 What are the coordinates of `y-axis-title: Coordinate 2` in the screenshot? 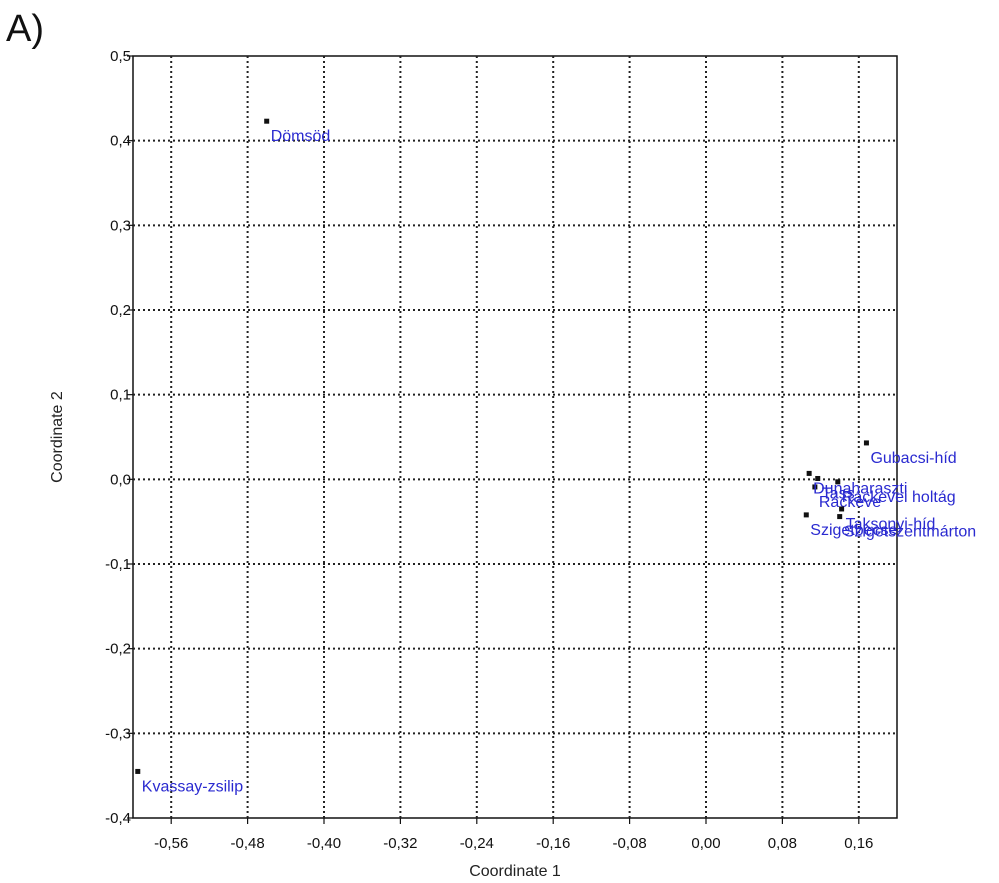 It's located at (57, 437).